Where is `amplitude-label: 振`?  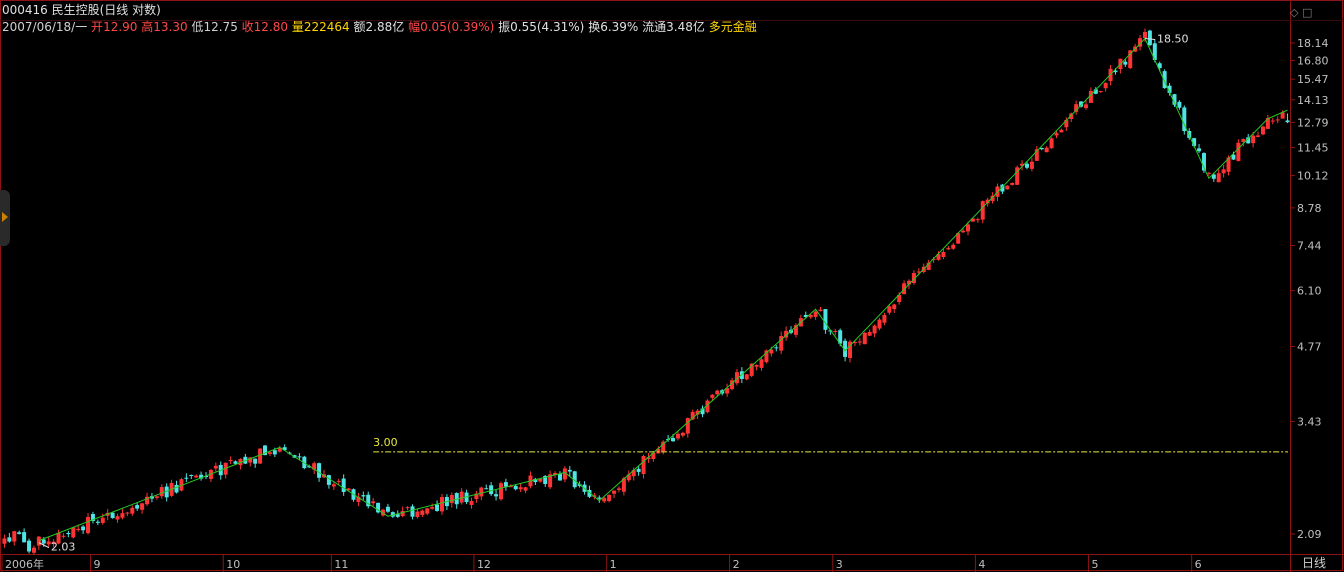 amplitude-label: 振 is located at coordinates (504, 27).